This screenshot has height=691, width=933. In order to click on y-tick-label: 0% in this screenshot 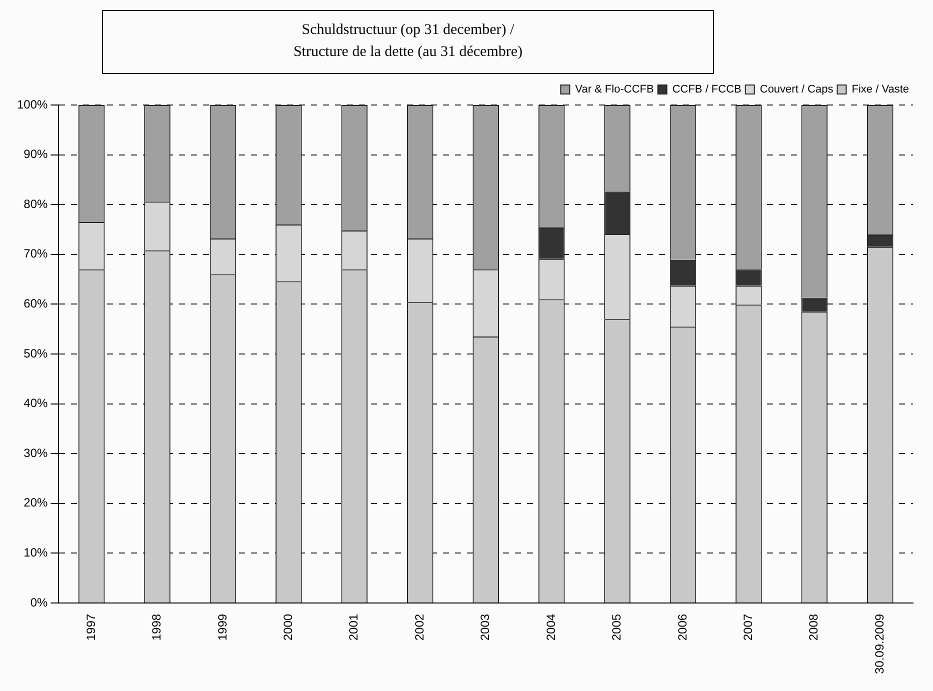, I will do `click(39, 602)`.